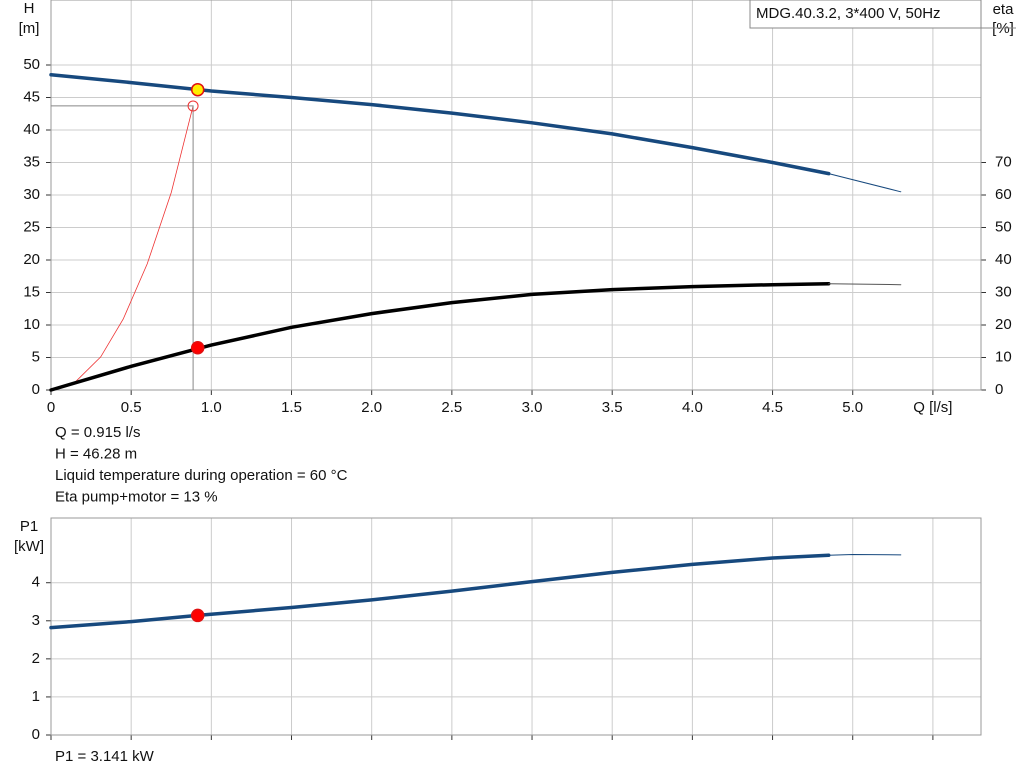 The width and height of the screenshot is (1024, 781). Describe the element at coordinates (999, 389) in the screenshot. I see `y2-tick-label: 0` at that location.